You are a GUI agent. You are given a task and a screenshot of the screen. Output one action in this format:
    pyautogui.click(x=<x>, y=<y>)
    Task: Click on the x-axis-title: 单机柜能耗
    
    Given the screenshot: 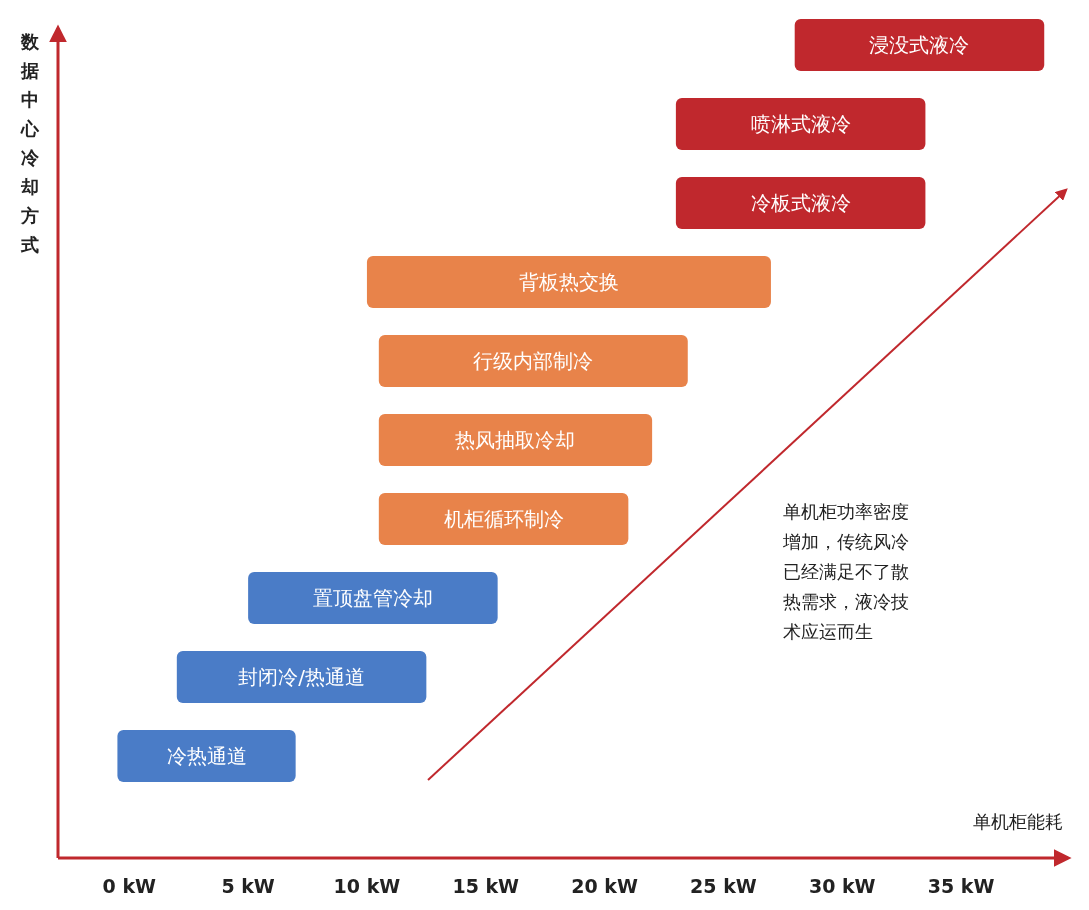 What is the action you would take?
    pyautogui.click(x=1018, y=821)
    